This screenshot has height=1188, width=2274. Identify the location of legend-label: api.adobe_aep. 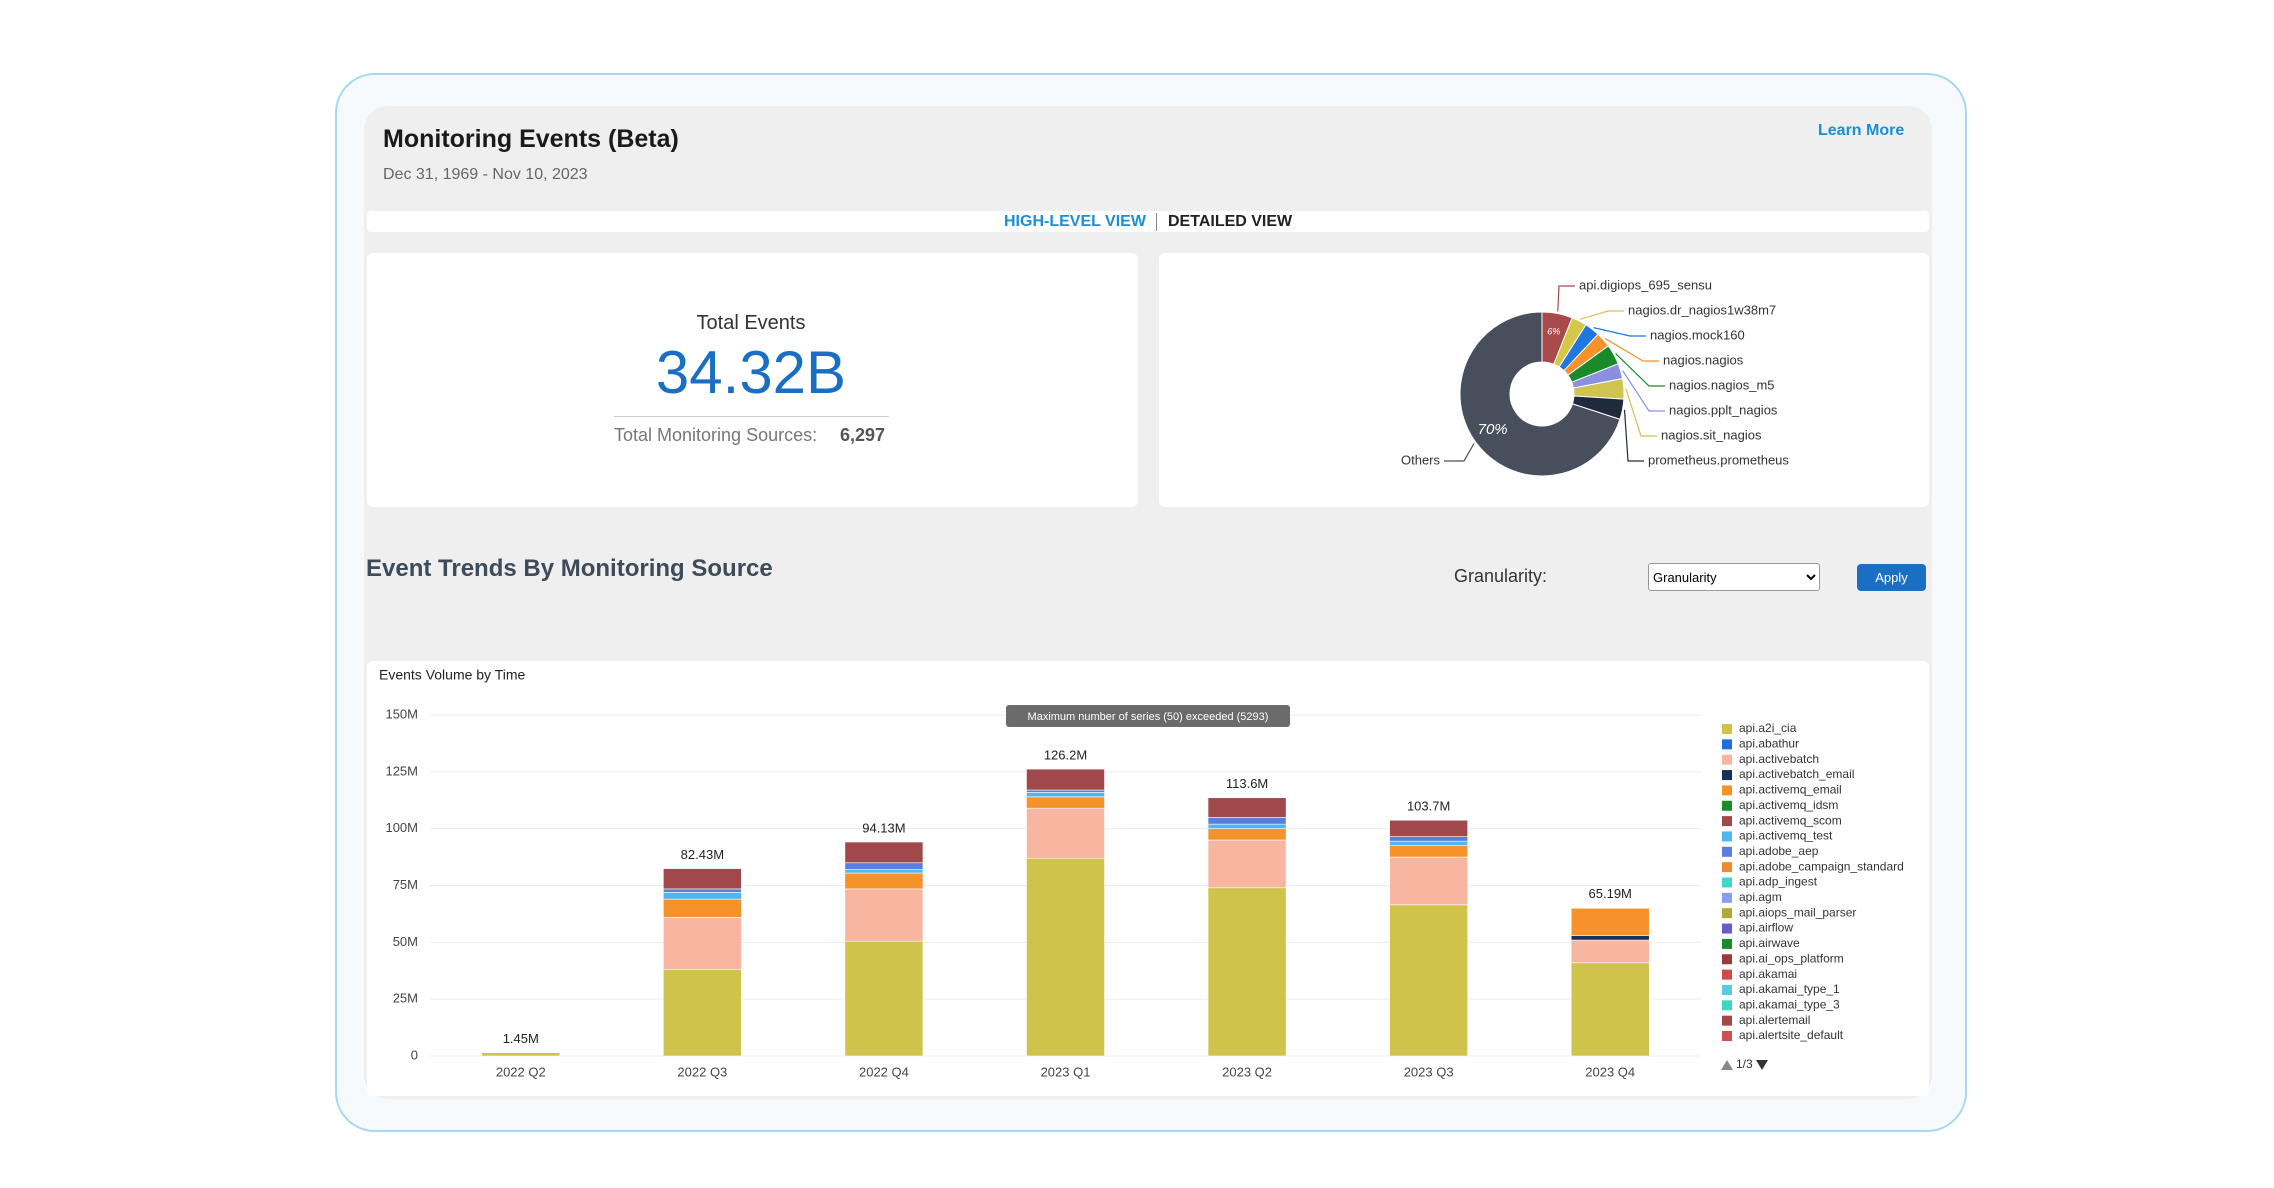
(1779, 851).